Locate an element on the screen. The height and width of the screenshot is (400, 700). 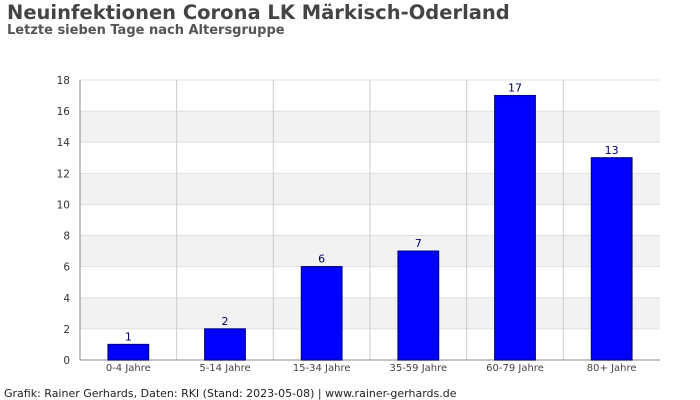
x-tick-label: 15-34 Jahre is located at coordinates (322, 368).